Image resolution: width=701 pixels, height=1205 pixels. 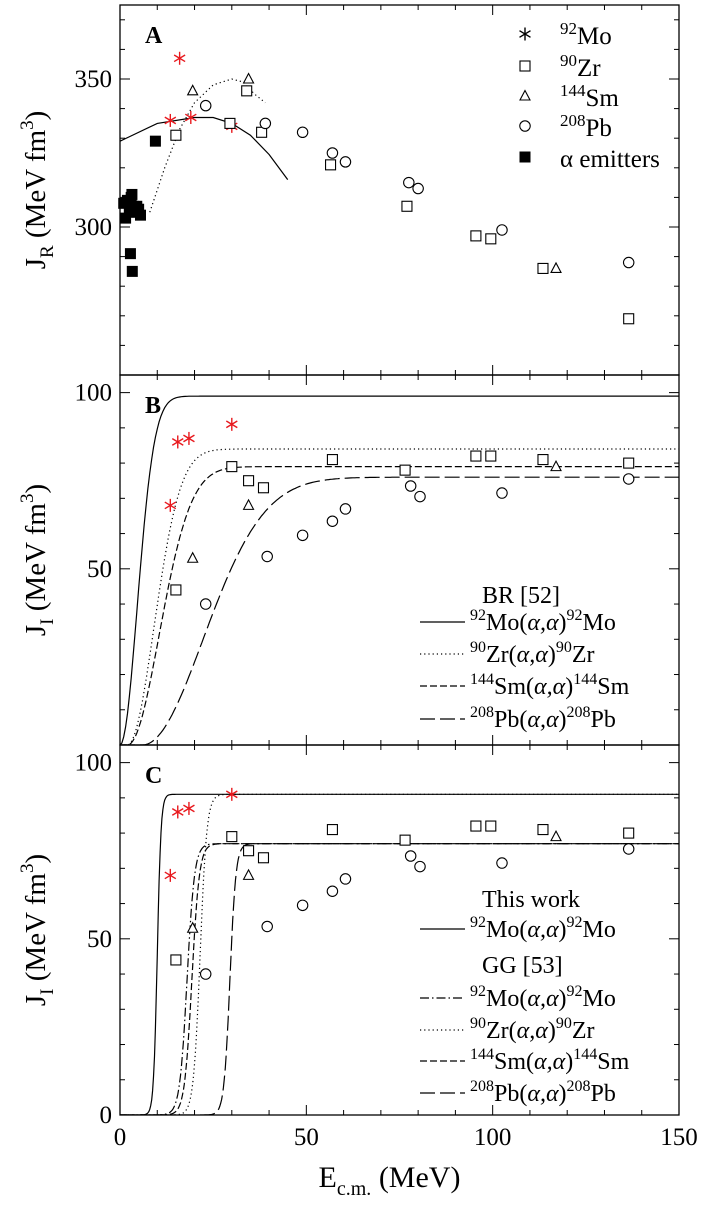 What do you see at coordinates (482, 679) in the screenshot?
I see `label-part: 144` at bounding box center [482, 679].